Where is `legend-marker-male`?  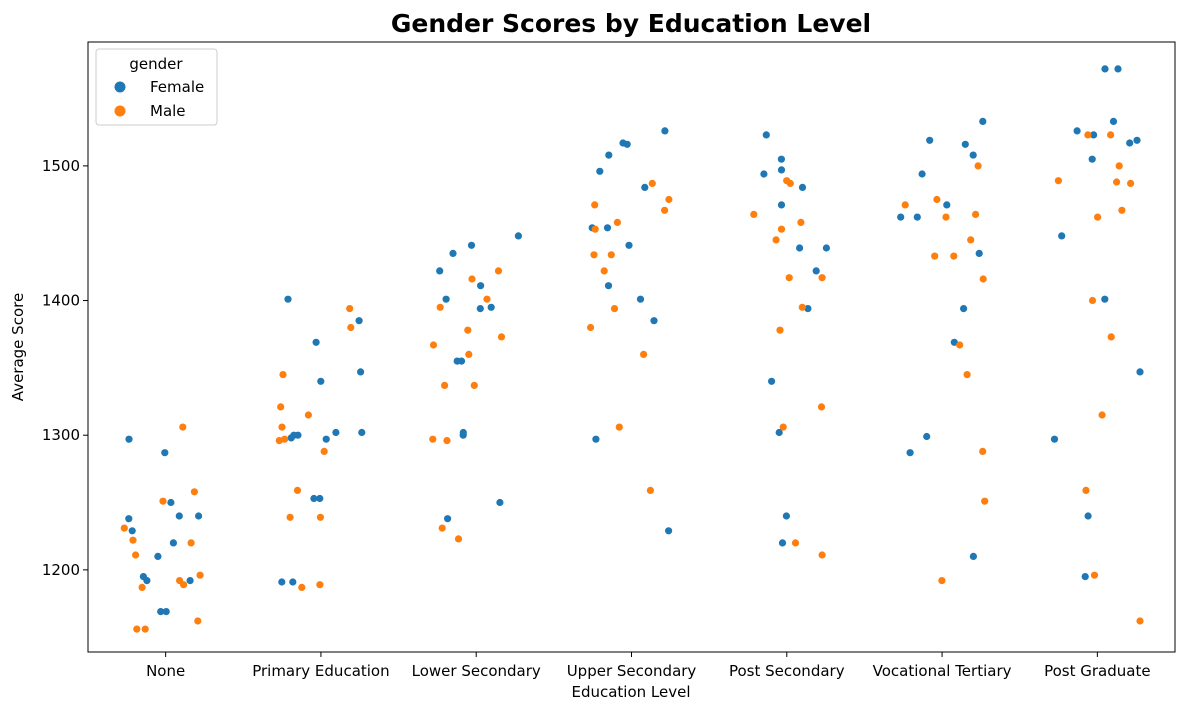
legend-marker-male is located at coordinates (120, 111).